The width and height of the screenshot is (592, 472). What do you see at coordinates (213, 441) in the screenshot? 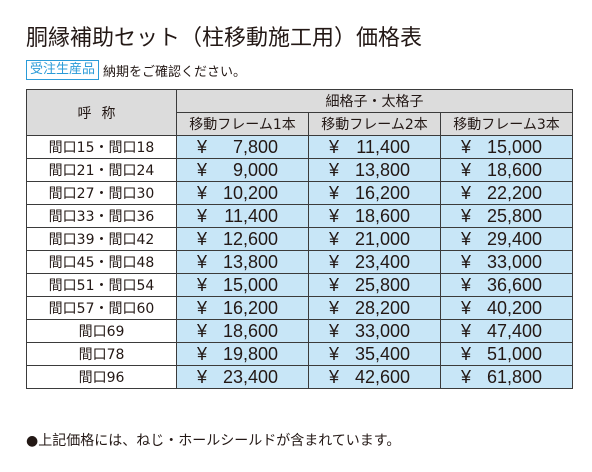
I see `footnote: ●上記価格には、ねじ・ホールシールドが含まれています。` at bounding box center [213, 441].